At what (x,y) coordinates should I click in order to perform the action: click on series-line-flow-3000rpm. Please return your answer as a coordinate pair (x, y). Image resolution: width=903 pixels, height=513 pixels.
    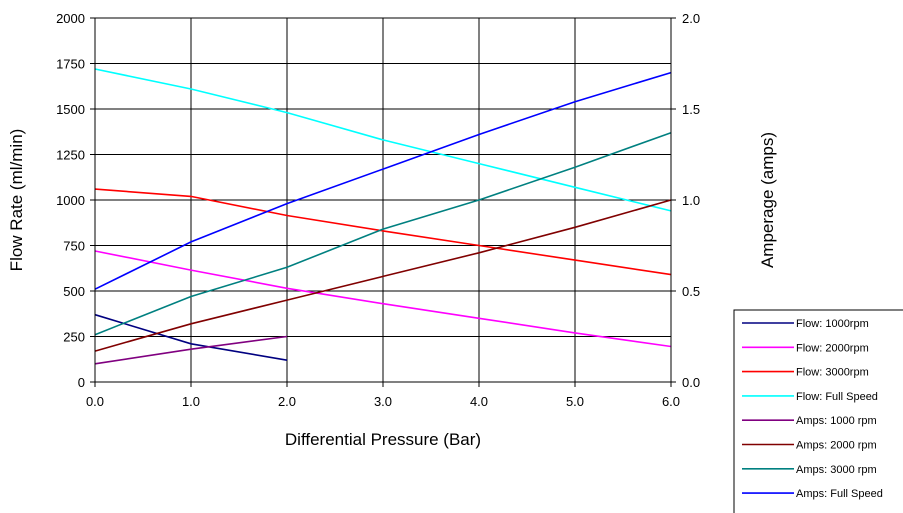
    Looking at the image, I should click on (383, 232).